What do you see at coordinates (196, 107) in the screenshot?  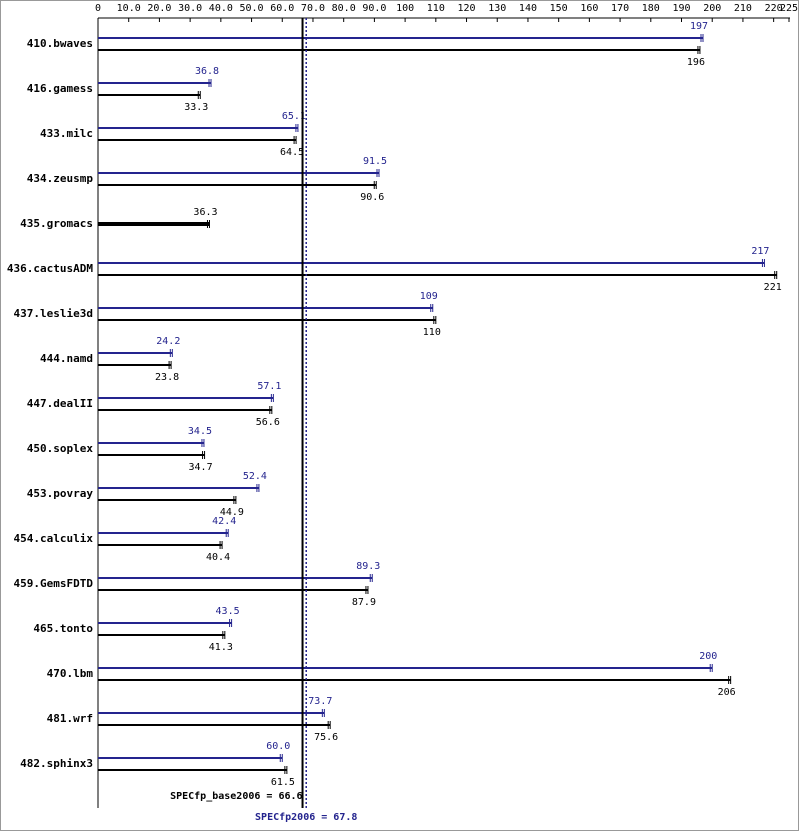 I see `value-label: 33.3` at bounding box center [196, 107].